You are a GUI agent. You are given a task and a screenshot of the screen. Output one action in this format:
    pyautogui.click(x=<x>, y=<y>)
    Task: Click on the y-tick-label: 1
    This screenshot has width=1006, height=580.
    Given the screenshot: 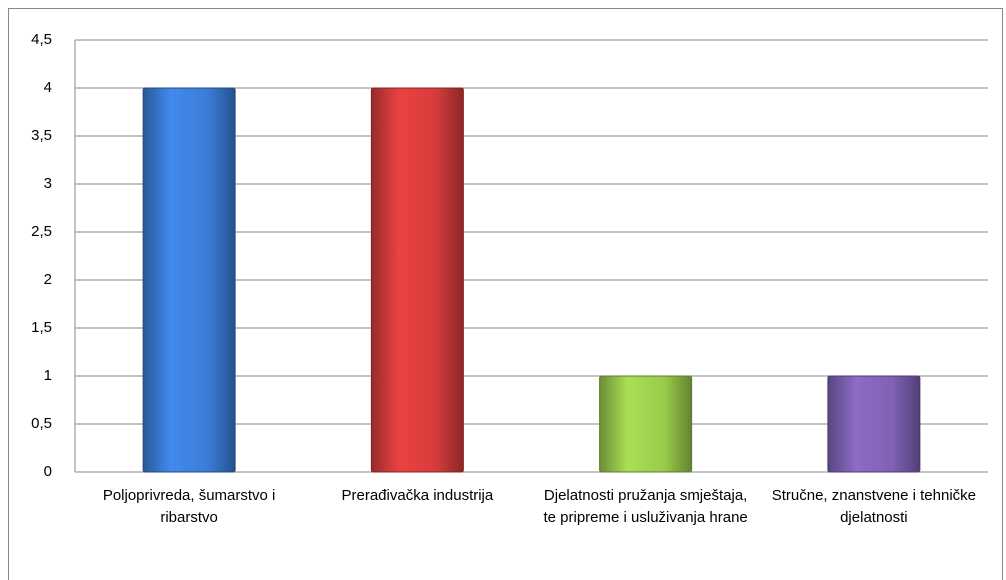 What is the action you would take?
    pyautogui.click(x=48, y=375)
    